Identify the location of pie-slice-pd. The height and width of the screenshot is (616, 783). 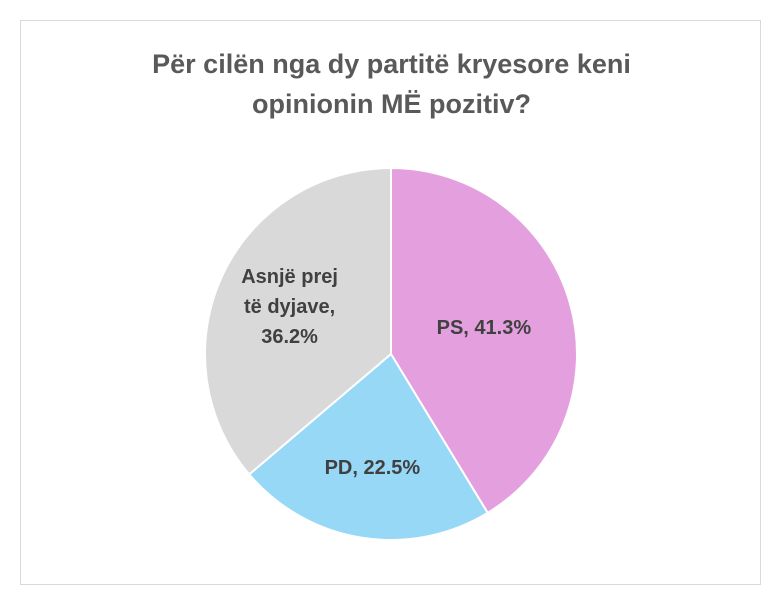
(368, 446).